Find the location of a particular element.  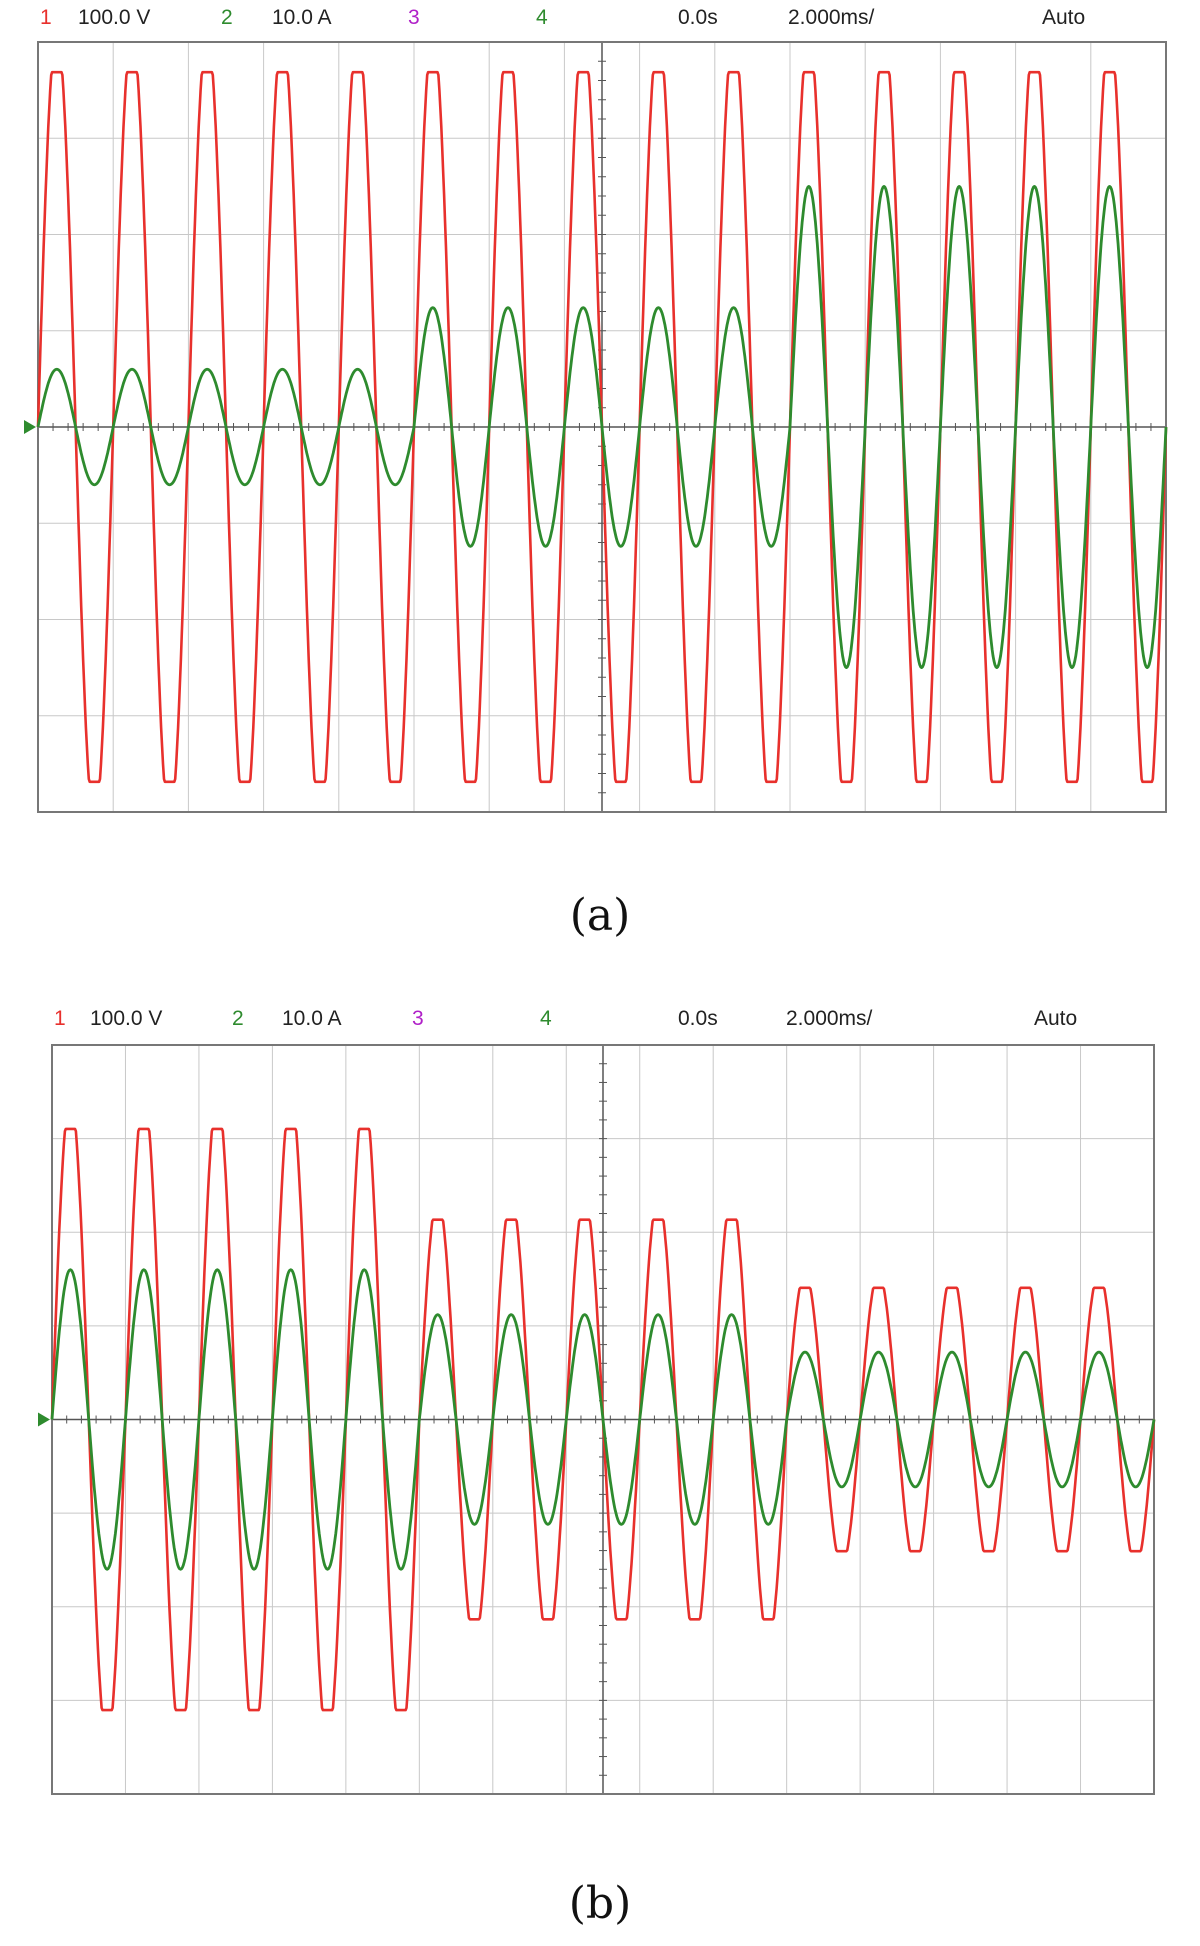

caption-b: (b) is located at coordinates (600, 1903).